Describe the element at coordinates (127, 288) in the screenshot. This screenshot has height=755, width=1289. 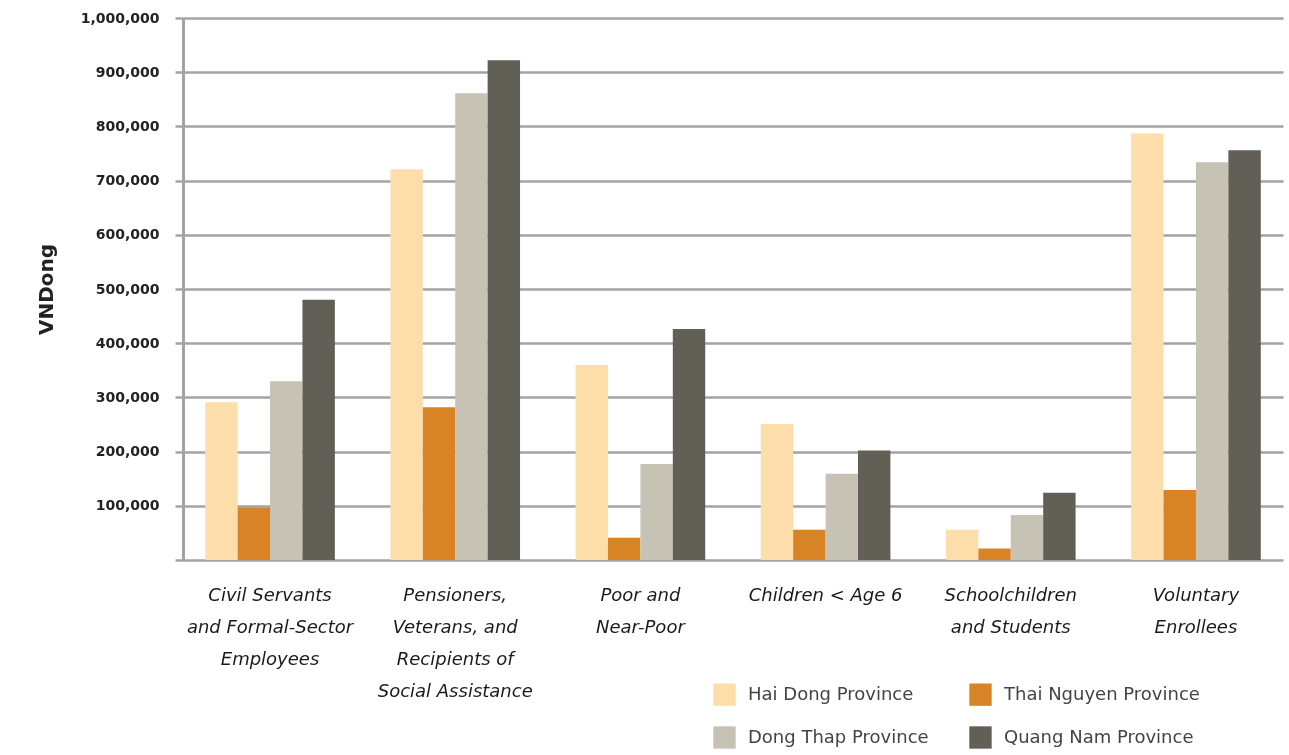
I see `y-tick-label: 500,000` at that location.